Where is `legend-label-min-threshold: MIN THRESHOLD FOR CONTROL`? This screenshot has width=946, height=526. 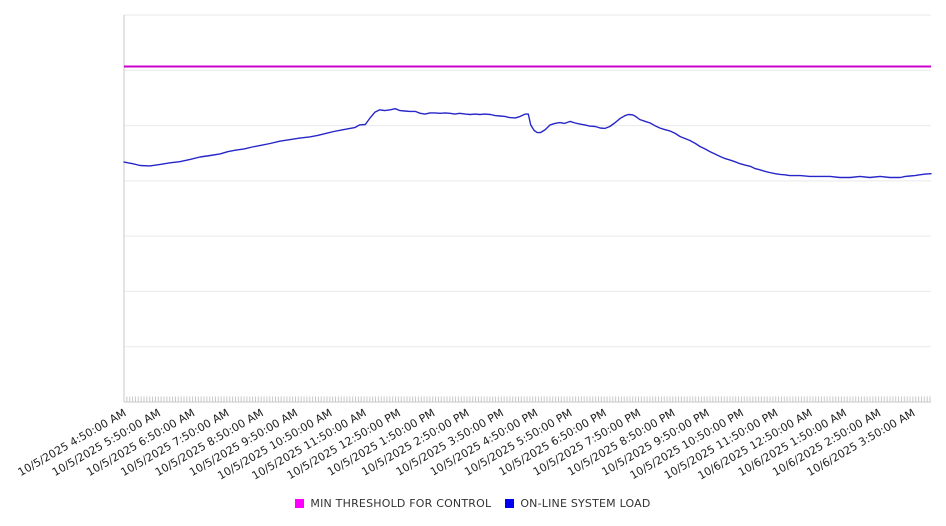
legend-label-min-threshold: MIN THRESHOLD FOR CONTROL is located at coordinates (401, 503).